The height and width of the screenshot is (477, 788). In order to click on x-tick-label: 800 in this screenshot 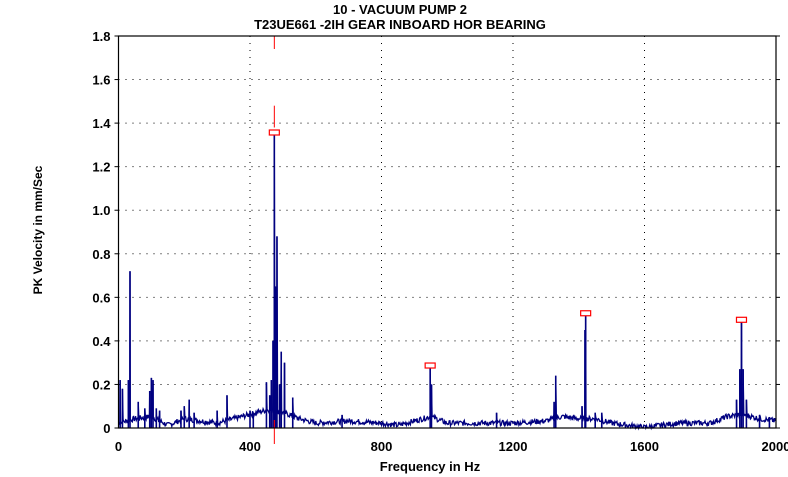, I will do `click(382, 446)`.